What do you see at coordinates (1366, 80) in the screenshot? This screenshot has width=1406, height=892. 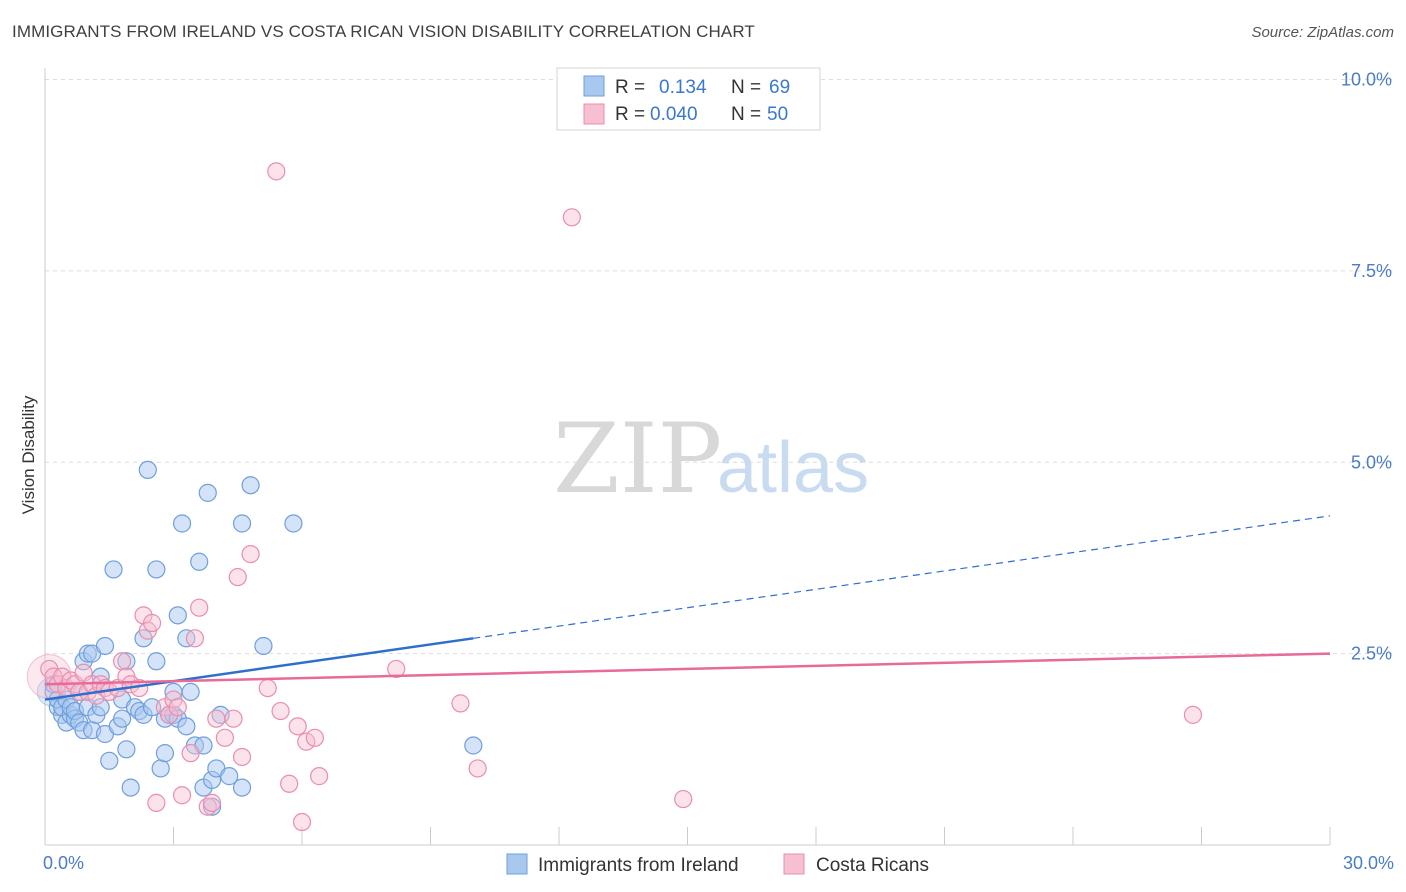 I see `y-tick-label: 10.0%` at bounding box center [1366, 80].